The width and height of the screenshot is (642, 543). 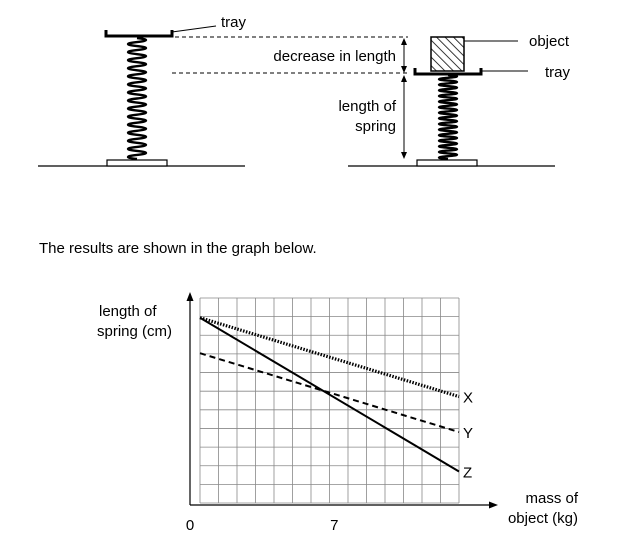 I want to click on length-label-line2: spring, so click(x=375, y=126).